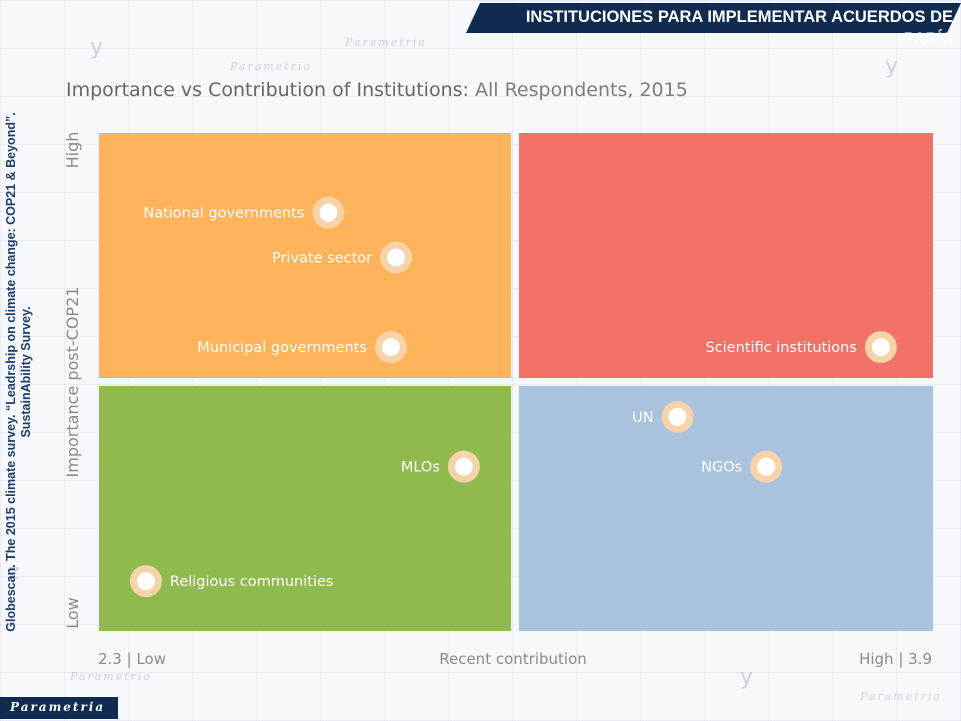 The width and height of the screenshot is (961, 721). I want to click on point-label: Municipal governments, so click(282, 348).